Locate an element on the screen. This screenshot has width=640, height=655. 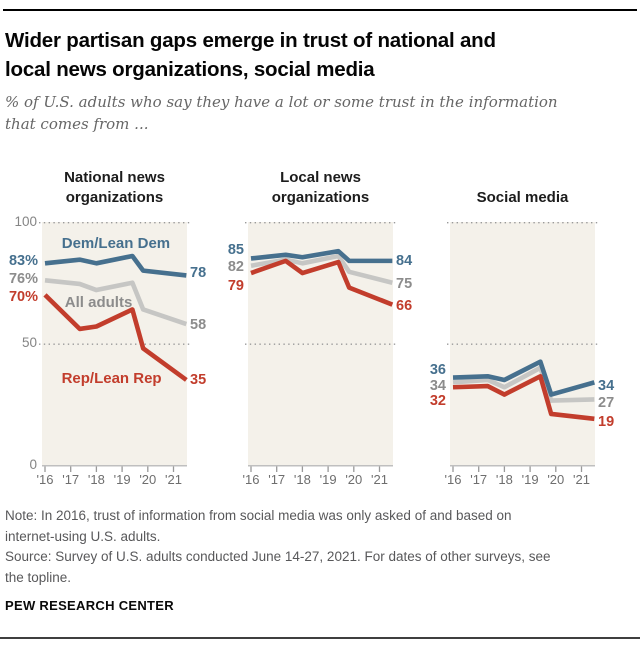
value-label-left: 79 is located at coordinates (235, 286).